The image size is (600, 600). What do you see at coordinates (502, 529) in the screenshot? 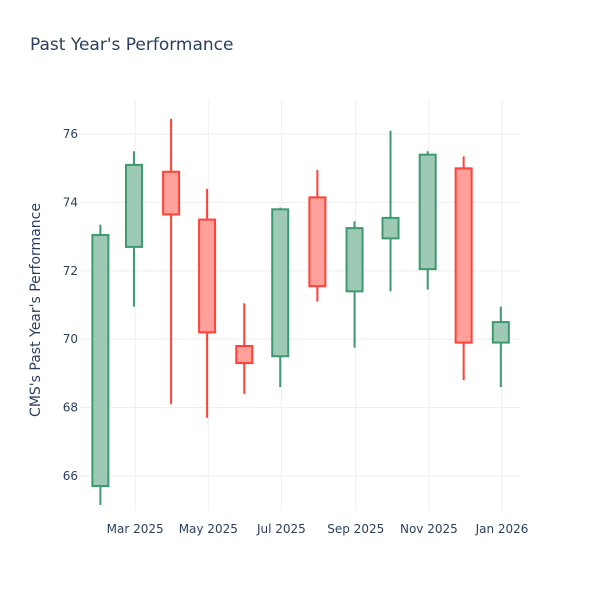
I see `x-tick-label: Jan 2026` at bounding box center [502, 529].